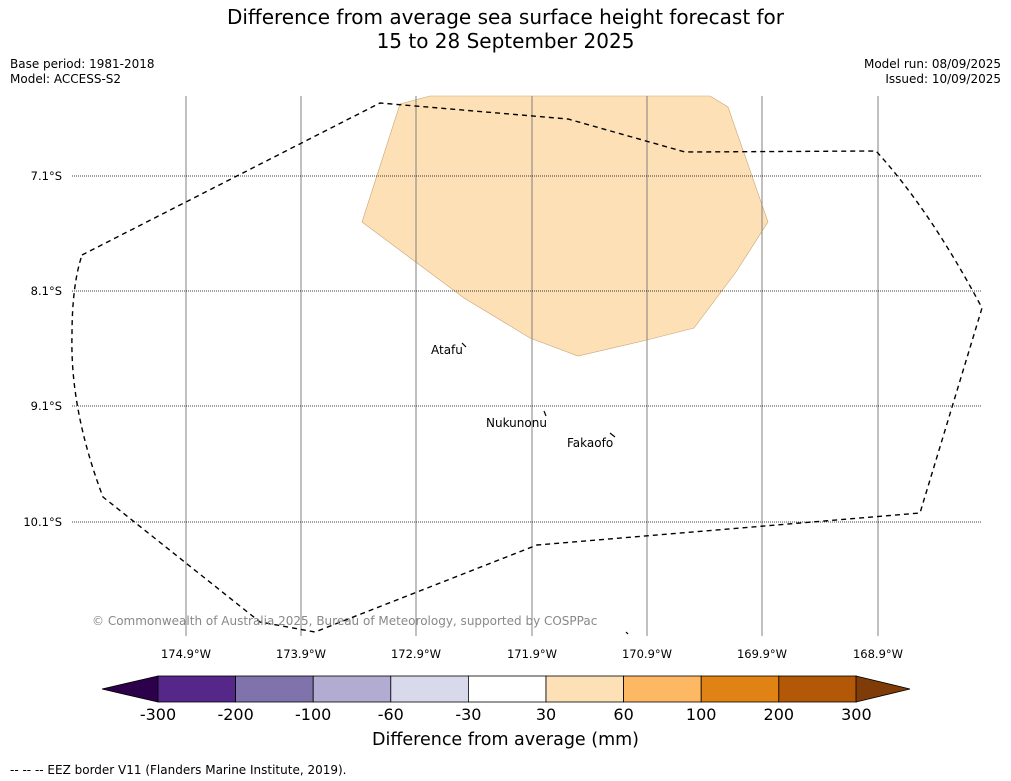 The height and width of the screenshot is (781, 1011). Describe the element at coordinates (46, 291) in the screenshot. I see `lat-label-2: 8.1°S` at that location.